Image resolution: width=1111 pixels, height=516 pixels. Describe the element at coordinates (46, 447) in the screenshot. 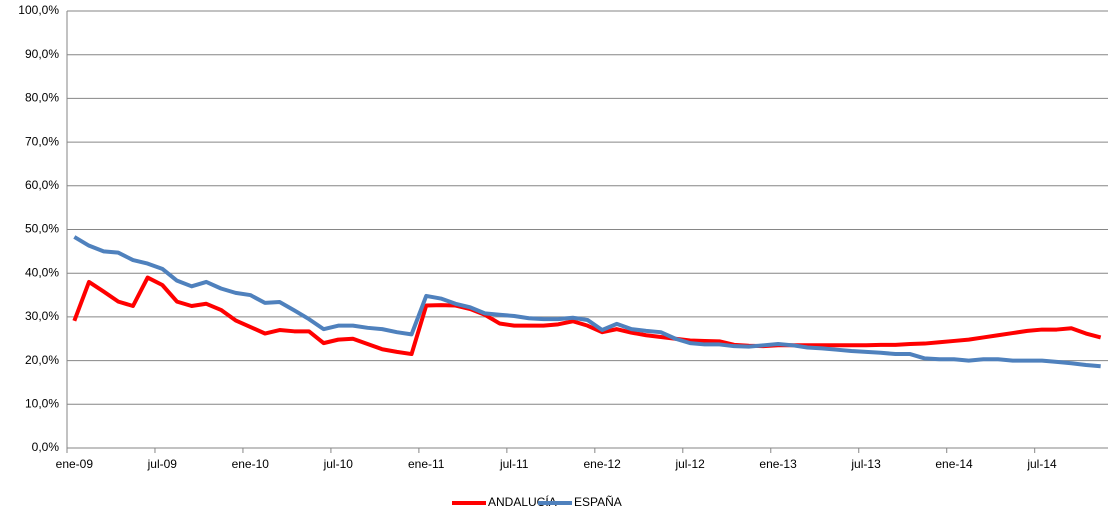

I see `y-tick-label: 0,0%` at that location.